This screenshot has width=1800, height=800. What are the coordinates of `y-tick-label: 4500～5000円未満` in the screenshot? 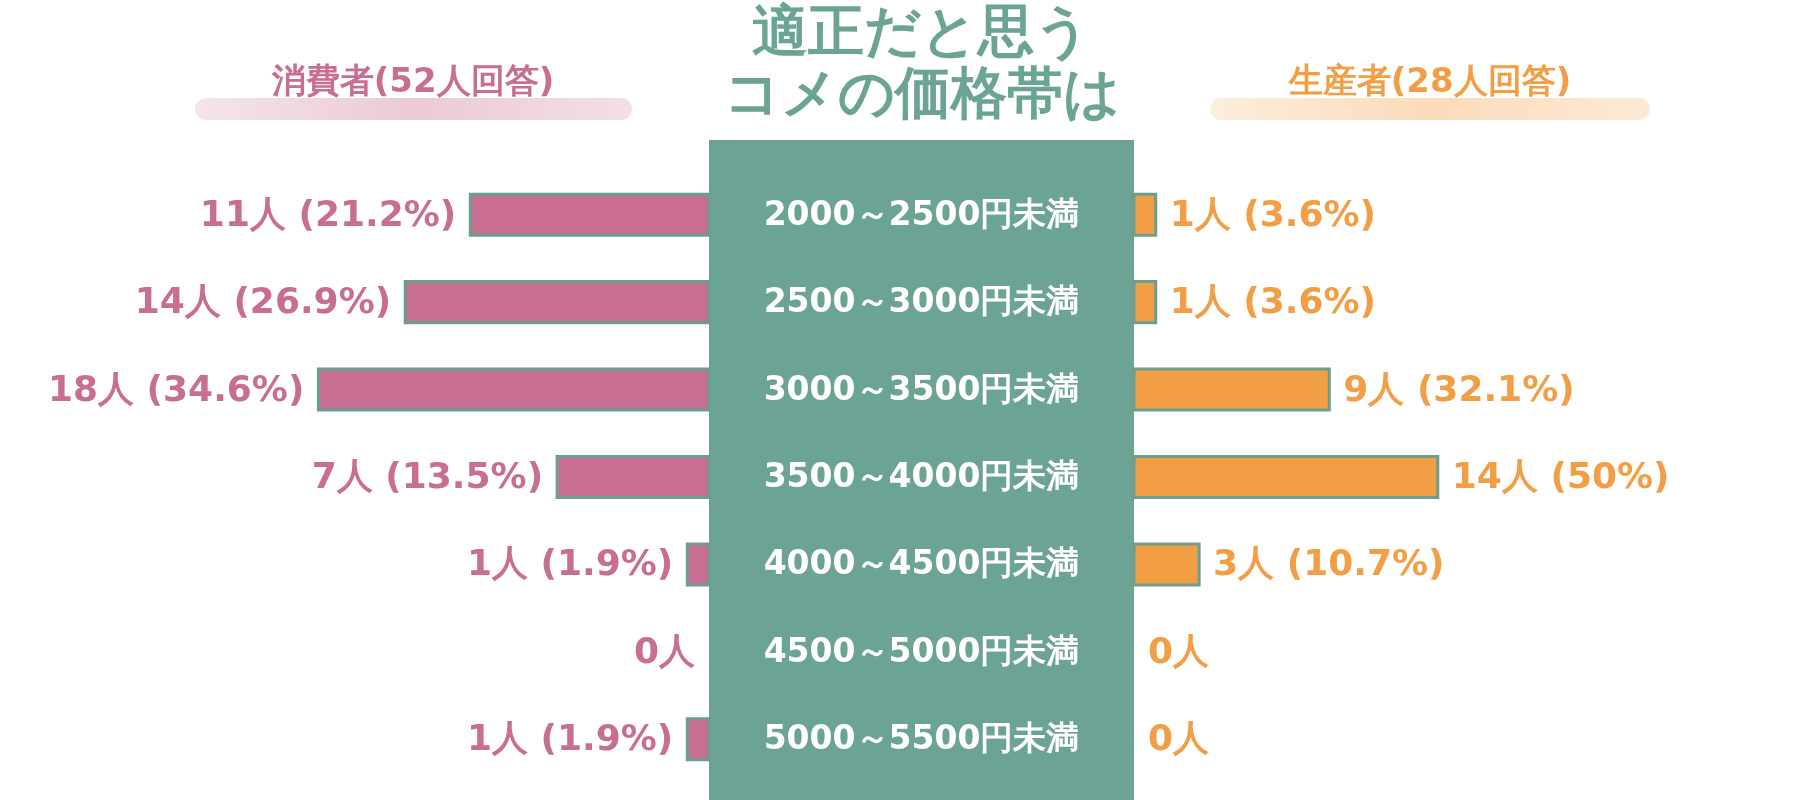 It's located at (921, 650).